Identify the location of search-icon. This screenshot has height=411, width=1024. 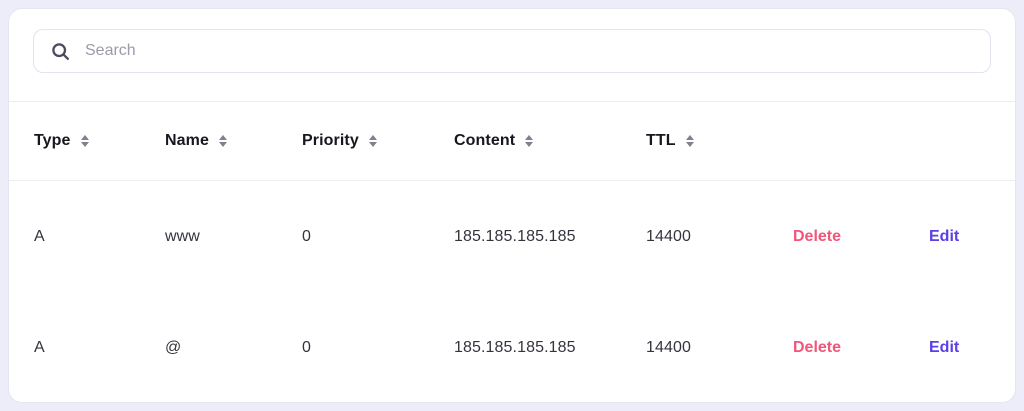
(60, 51).